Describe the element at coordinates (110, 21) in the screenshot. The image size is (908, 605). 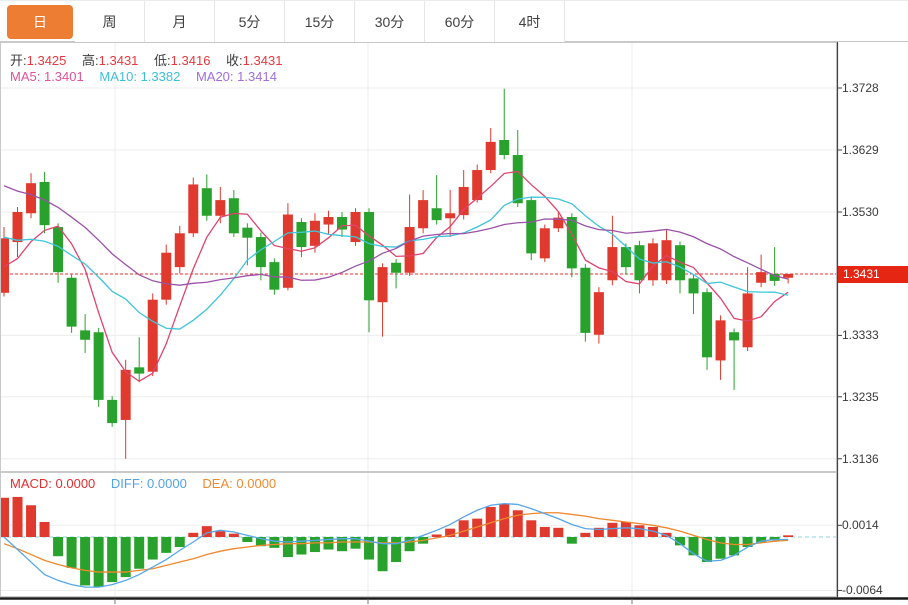
I see `tab-week: 周` at that location.